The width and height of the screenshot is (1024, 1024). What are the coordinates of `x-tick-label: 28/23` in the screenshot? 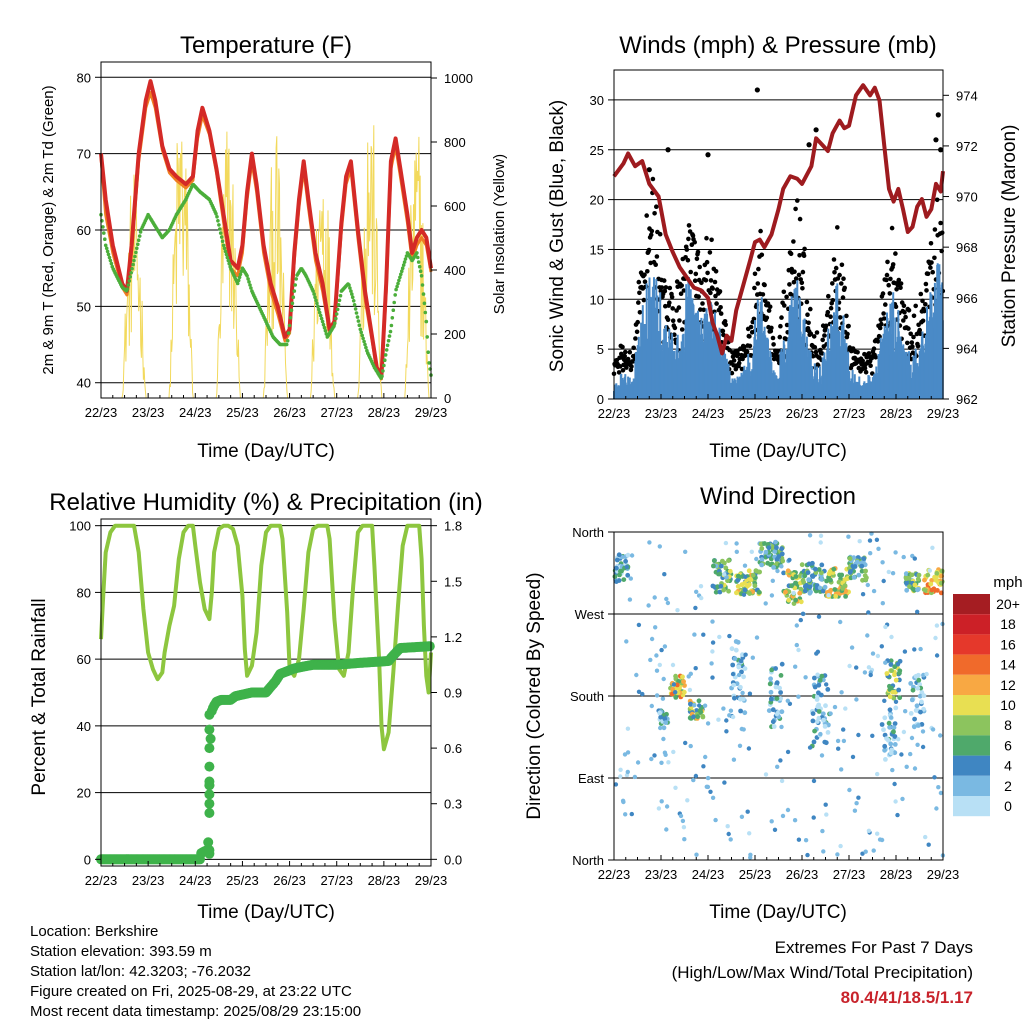 It's located at (384, 880).